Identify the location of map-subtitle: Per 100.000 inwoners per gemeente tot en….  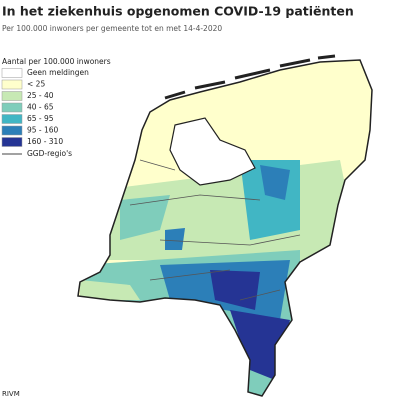
(112, 28).